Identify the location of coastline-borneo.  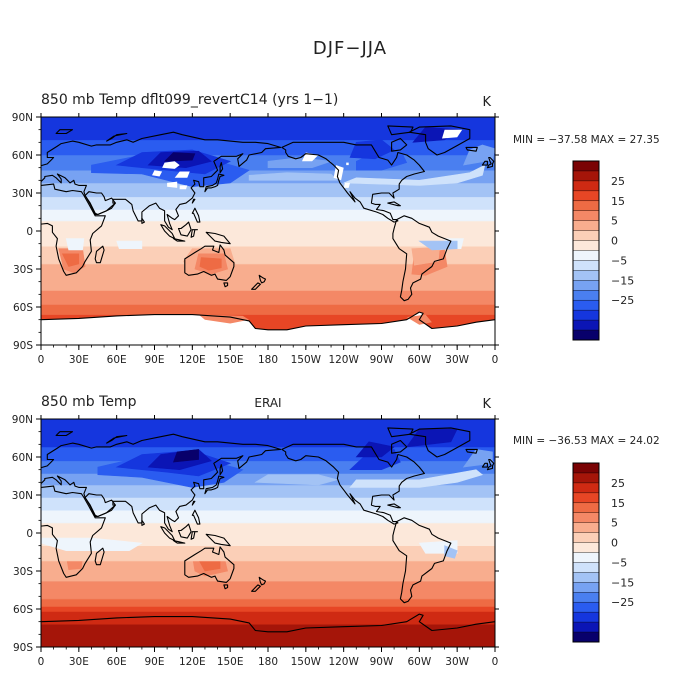
(184, 229).